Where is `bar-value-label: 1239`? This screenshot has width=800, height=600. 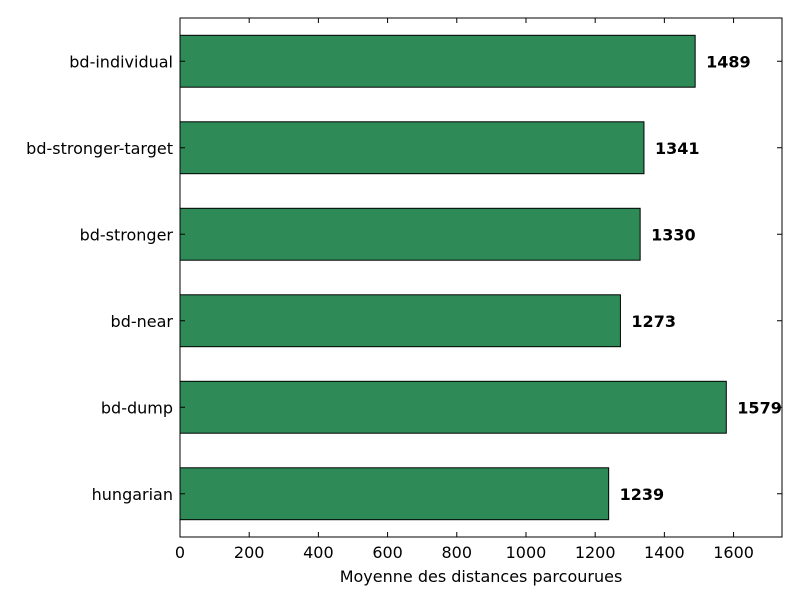 bar-value-label: 1239 is located at coordinates (642, 494).